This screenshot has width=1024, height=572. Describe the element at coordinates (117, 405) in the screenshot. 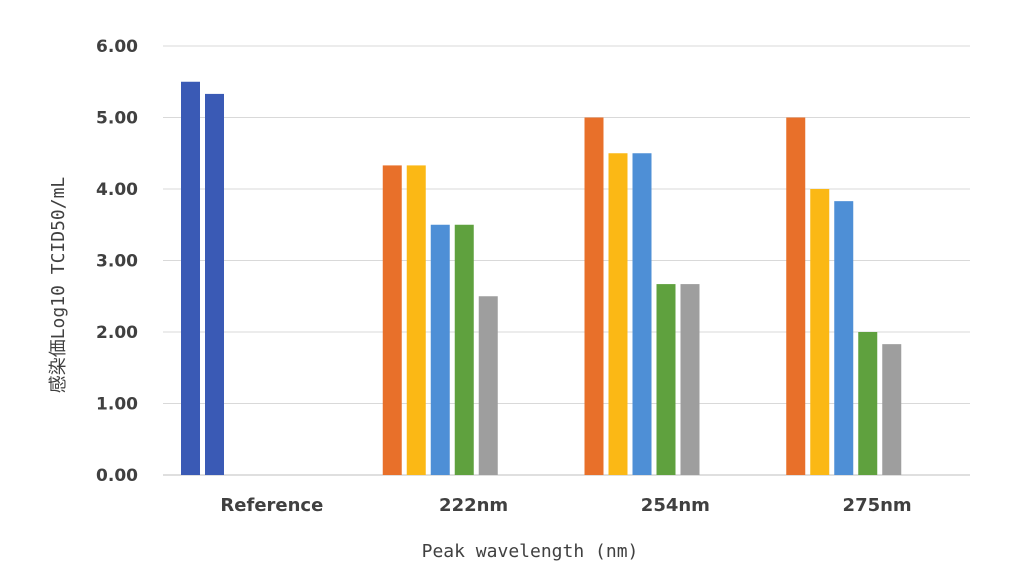

I see `y-tick-label: 1.00` at that location.